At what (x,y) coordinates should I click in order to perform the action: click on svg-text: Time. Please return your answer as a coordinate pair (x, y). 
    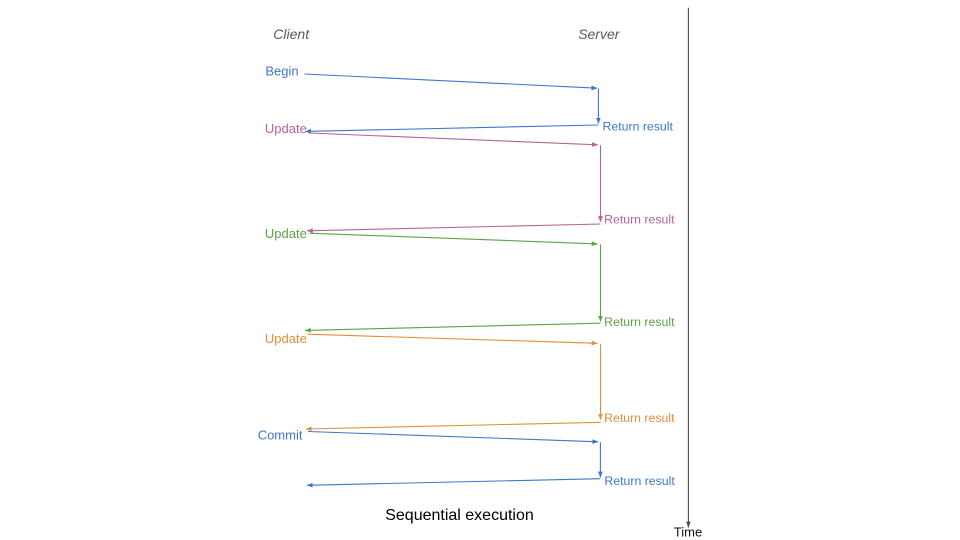
    Looking at the image, I should click on (688, 532).